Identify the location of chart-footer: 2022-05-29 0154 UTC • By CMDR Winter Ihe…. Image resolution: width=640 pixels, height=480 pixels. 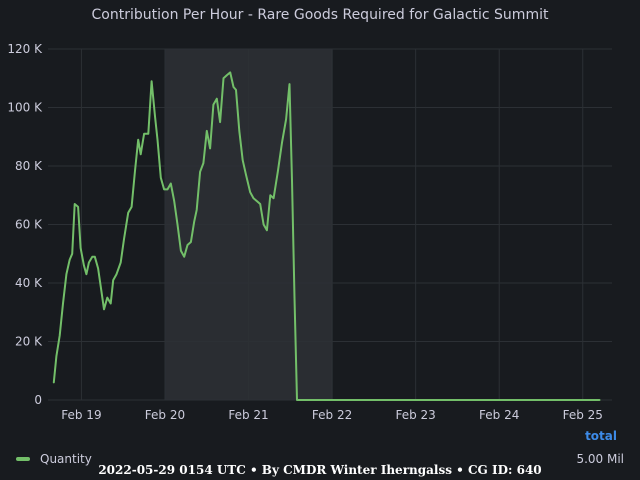
(320, 470).